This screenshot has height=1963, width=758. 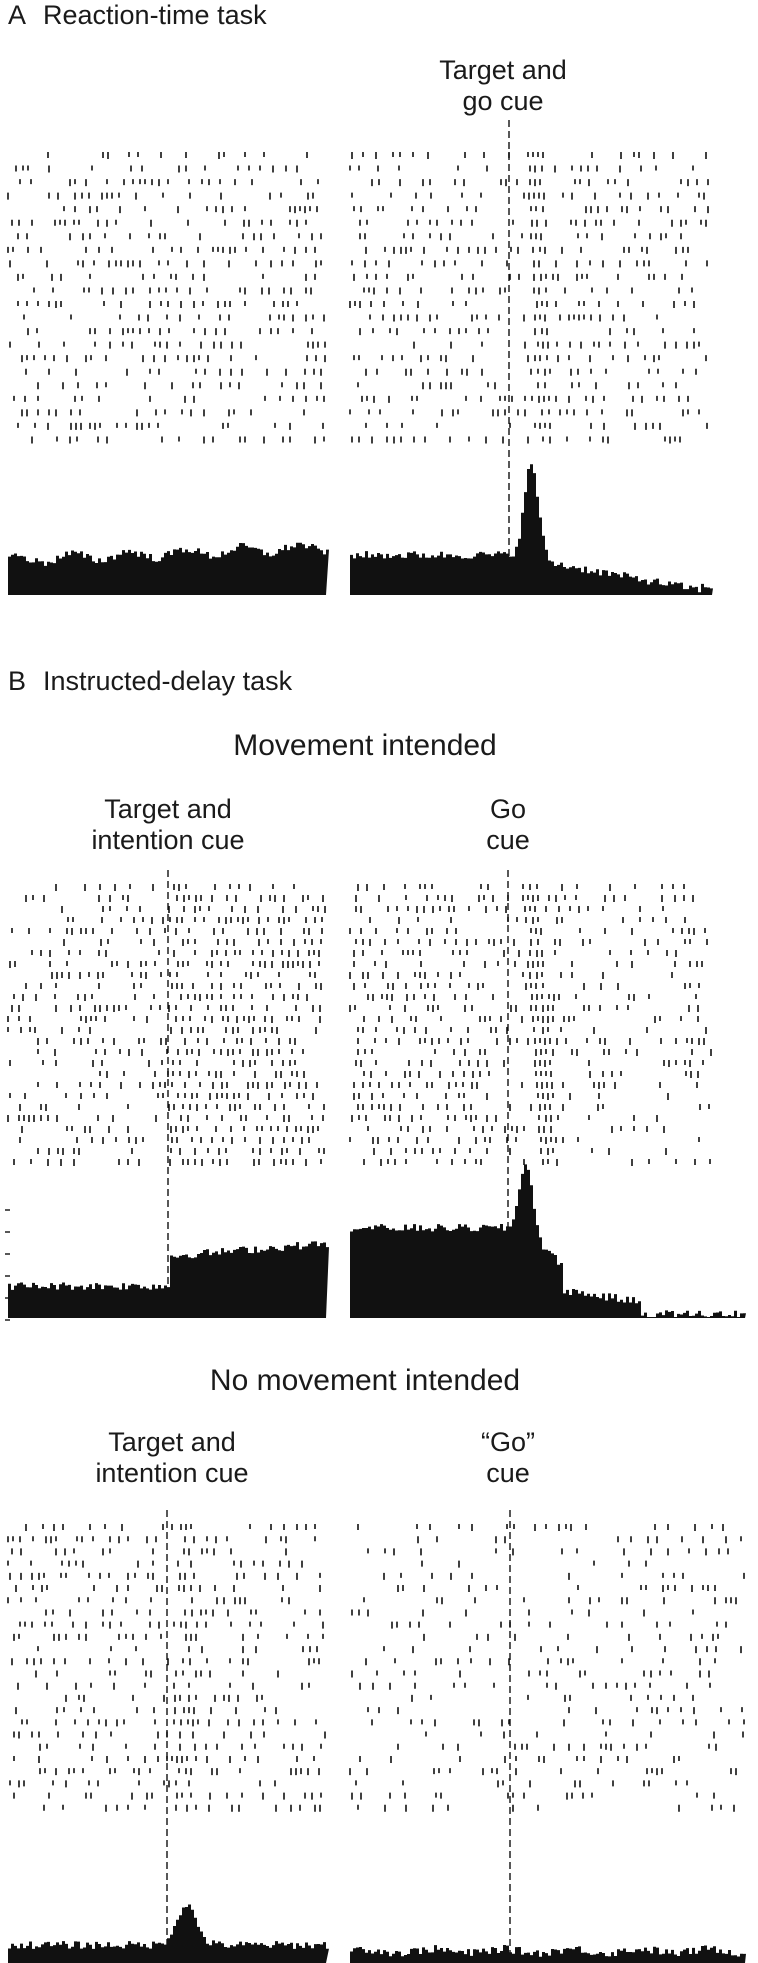 I want to click on b-move-left-raster, so click(x=166, y=1025).